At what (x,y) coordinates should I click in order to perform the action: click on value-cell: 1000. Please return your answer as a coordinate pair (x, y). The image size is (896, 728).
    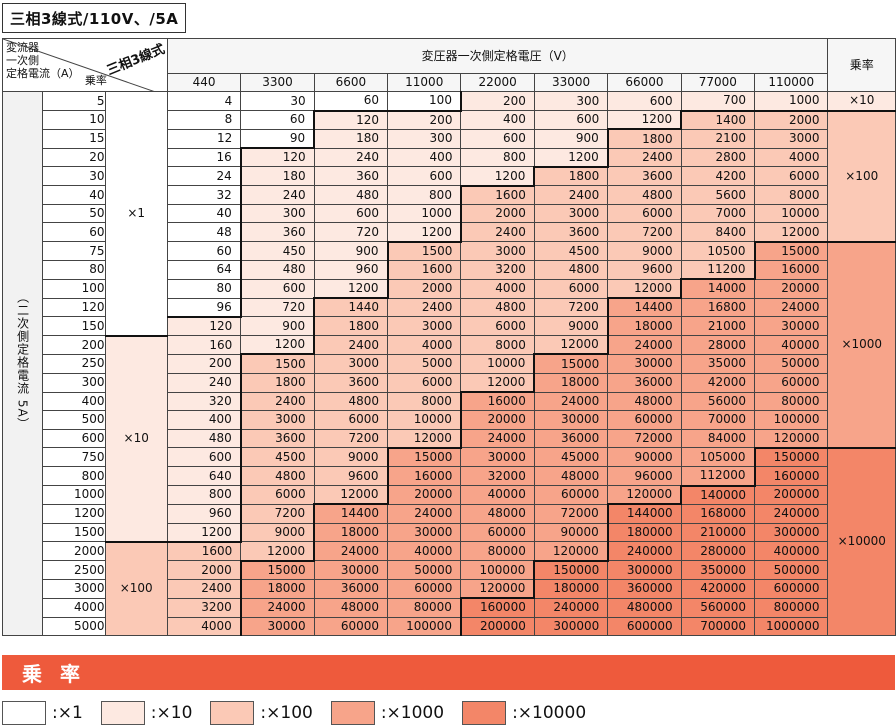
    Looking at the image, I should click on (424, 214).